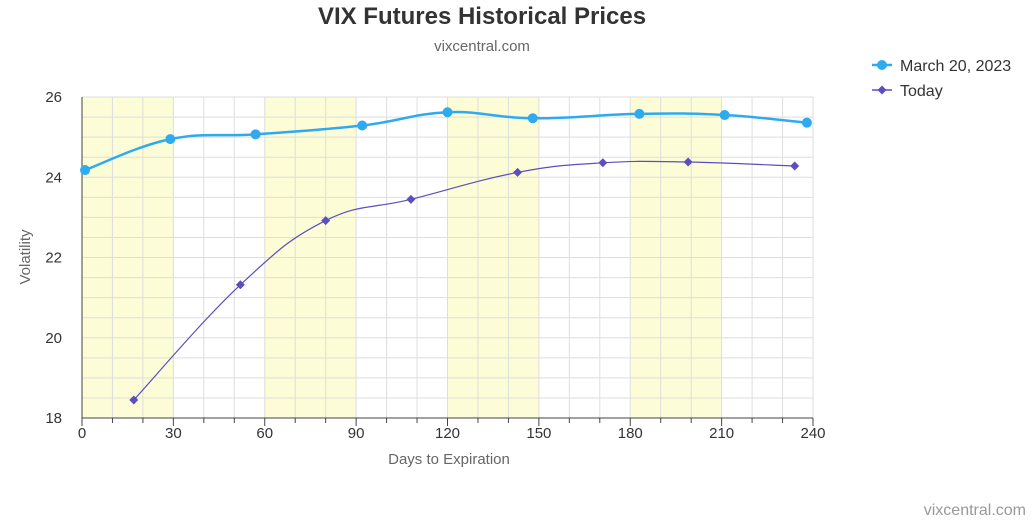  What do you see at coordinates (53, 97) in the screenshot?
I see `y-tick-label: 26` at bounding box center [53, 97].